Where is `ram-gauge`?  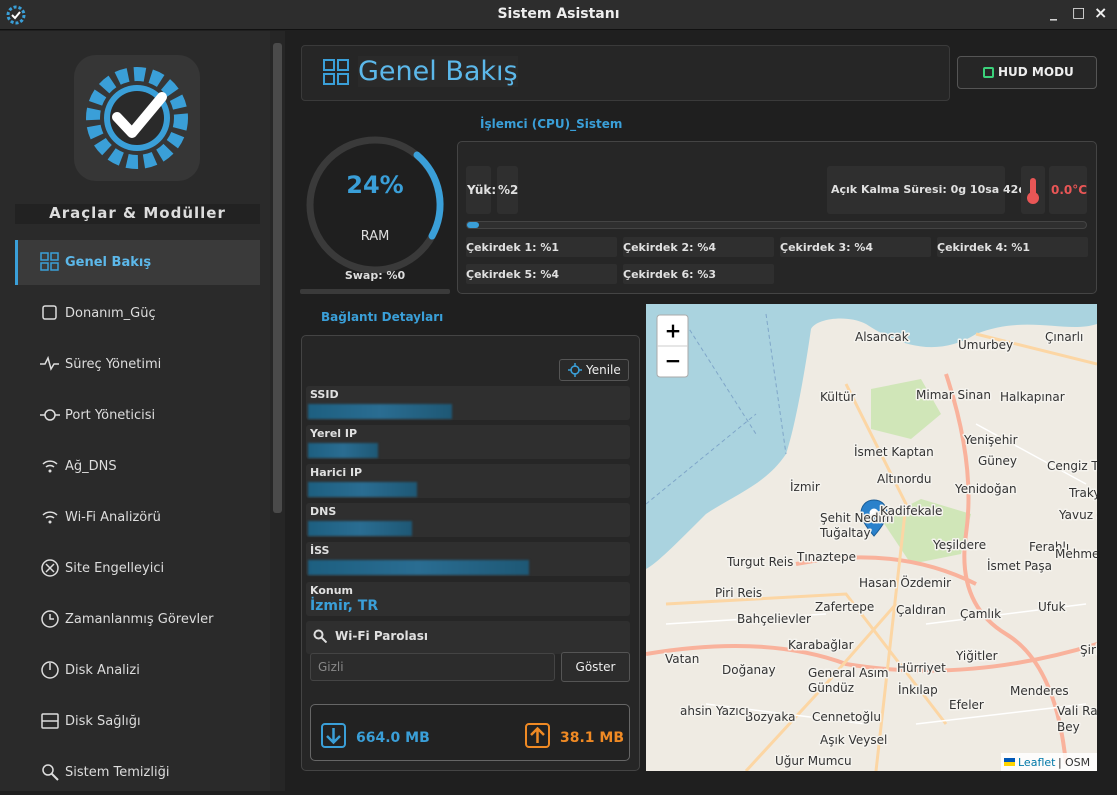
ram-gauge is located at coordinates (375, 205).